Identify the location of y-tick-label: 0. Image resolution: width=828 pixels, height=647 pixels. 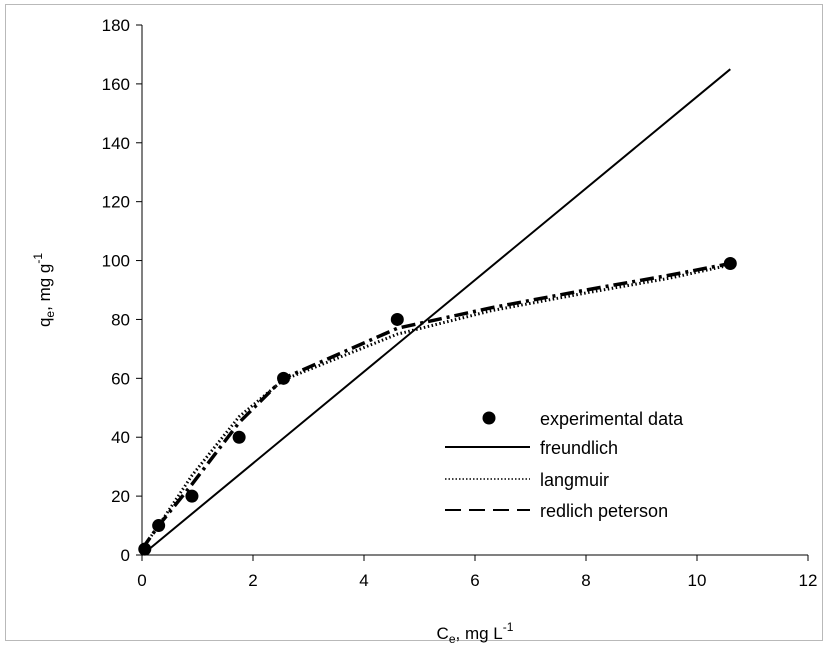
(125, 555).